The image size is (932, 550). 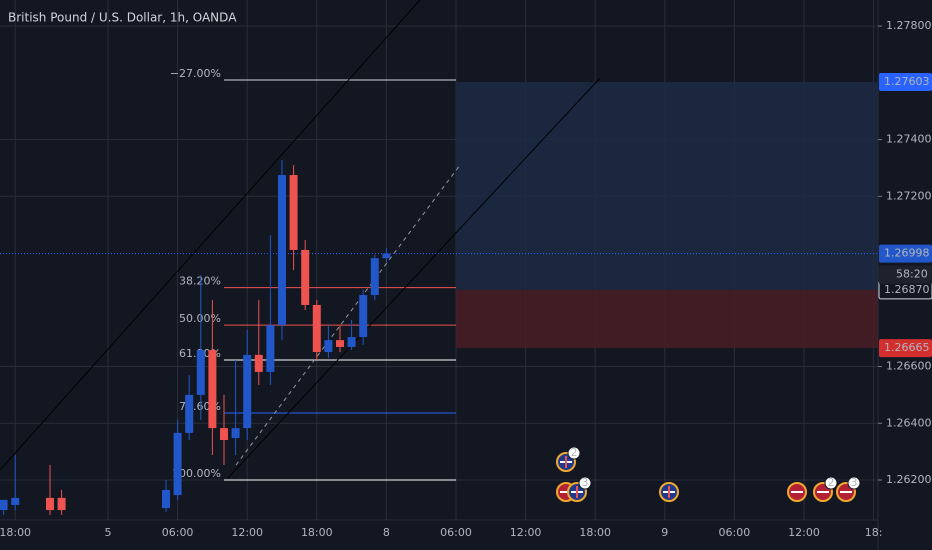 What do you see at coordinates (200, 318) in the screenshot?
I see `fib-label: 50.00%` at bounding box center [200, 318].